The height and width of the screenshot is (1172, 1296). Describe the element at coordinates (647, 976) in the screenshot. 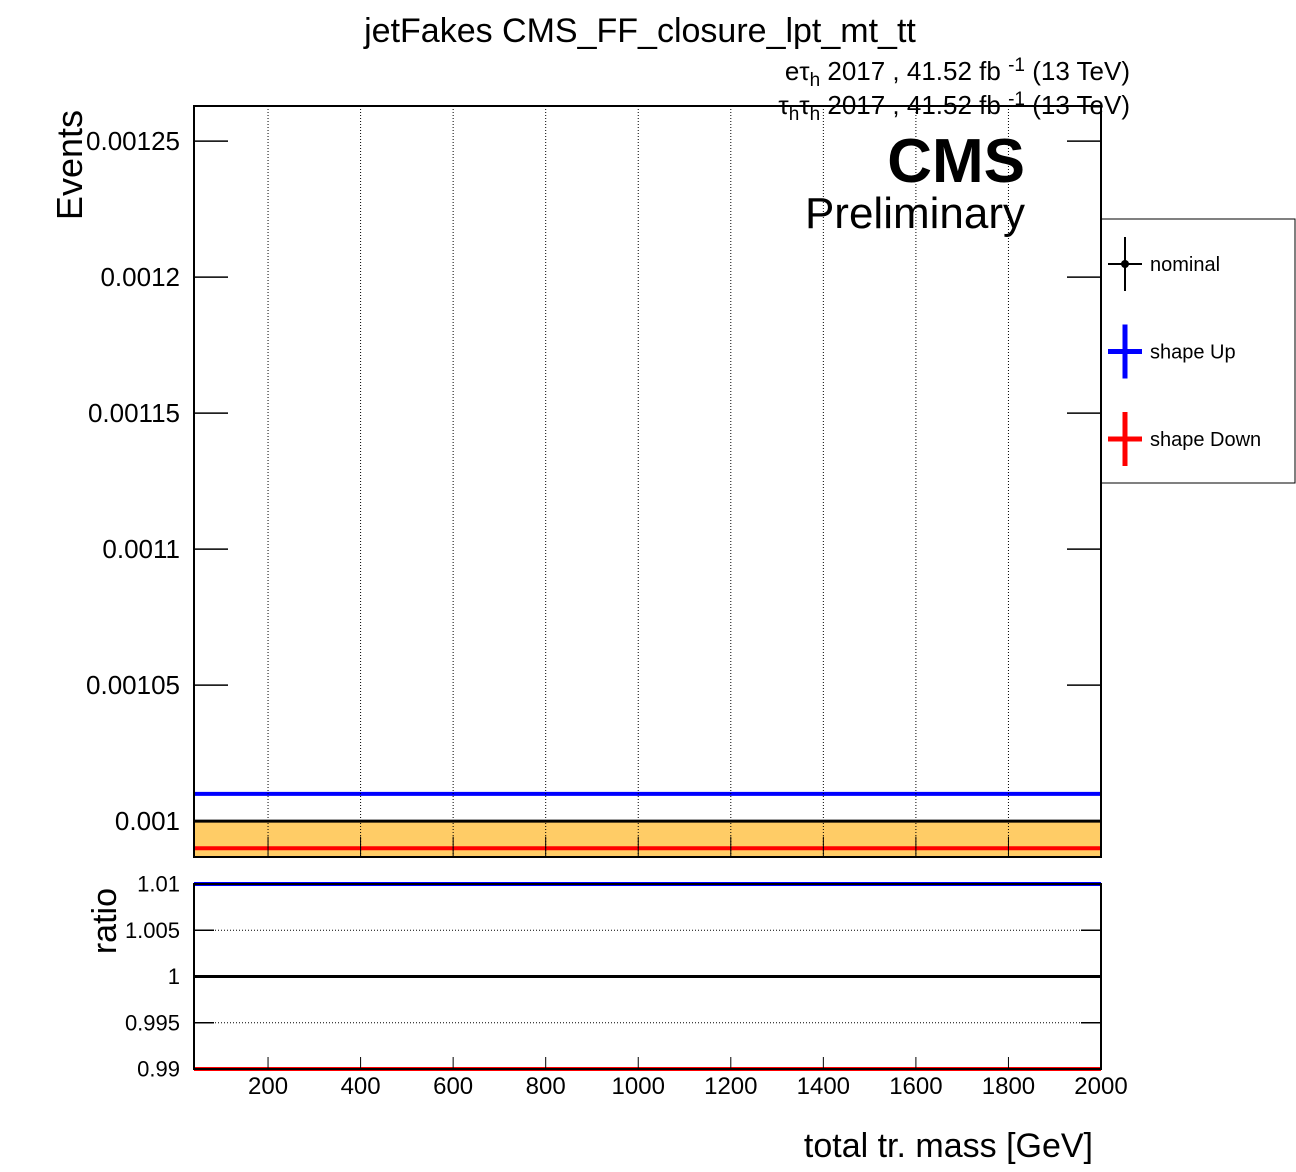

I see `plot-frame` at that location.